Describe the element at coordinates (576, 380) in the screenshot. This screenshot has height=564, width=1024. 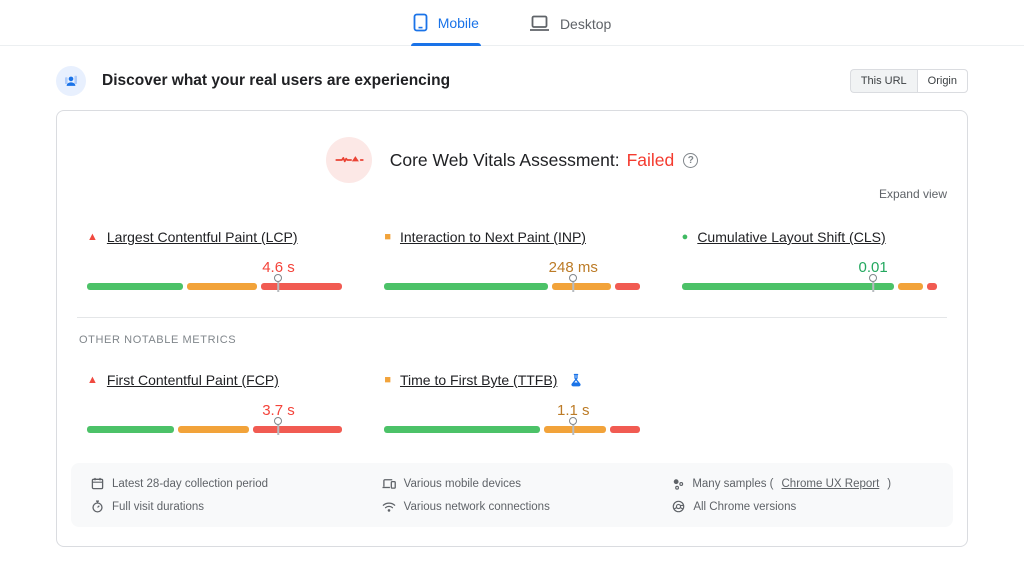
I see `experimental-flask-icon` at that location.